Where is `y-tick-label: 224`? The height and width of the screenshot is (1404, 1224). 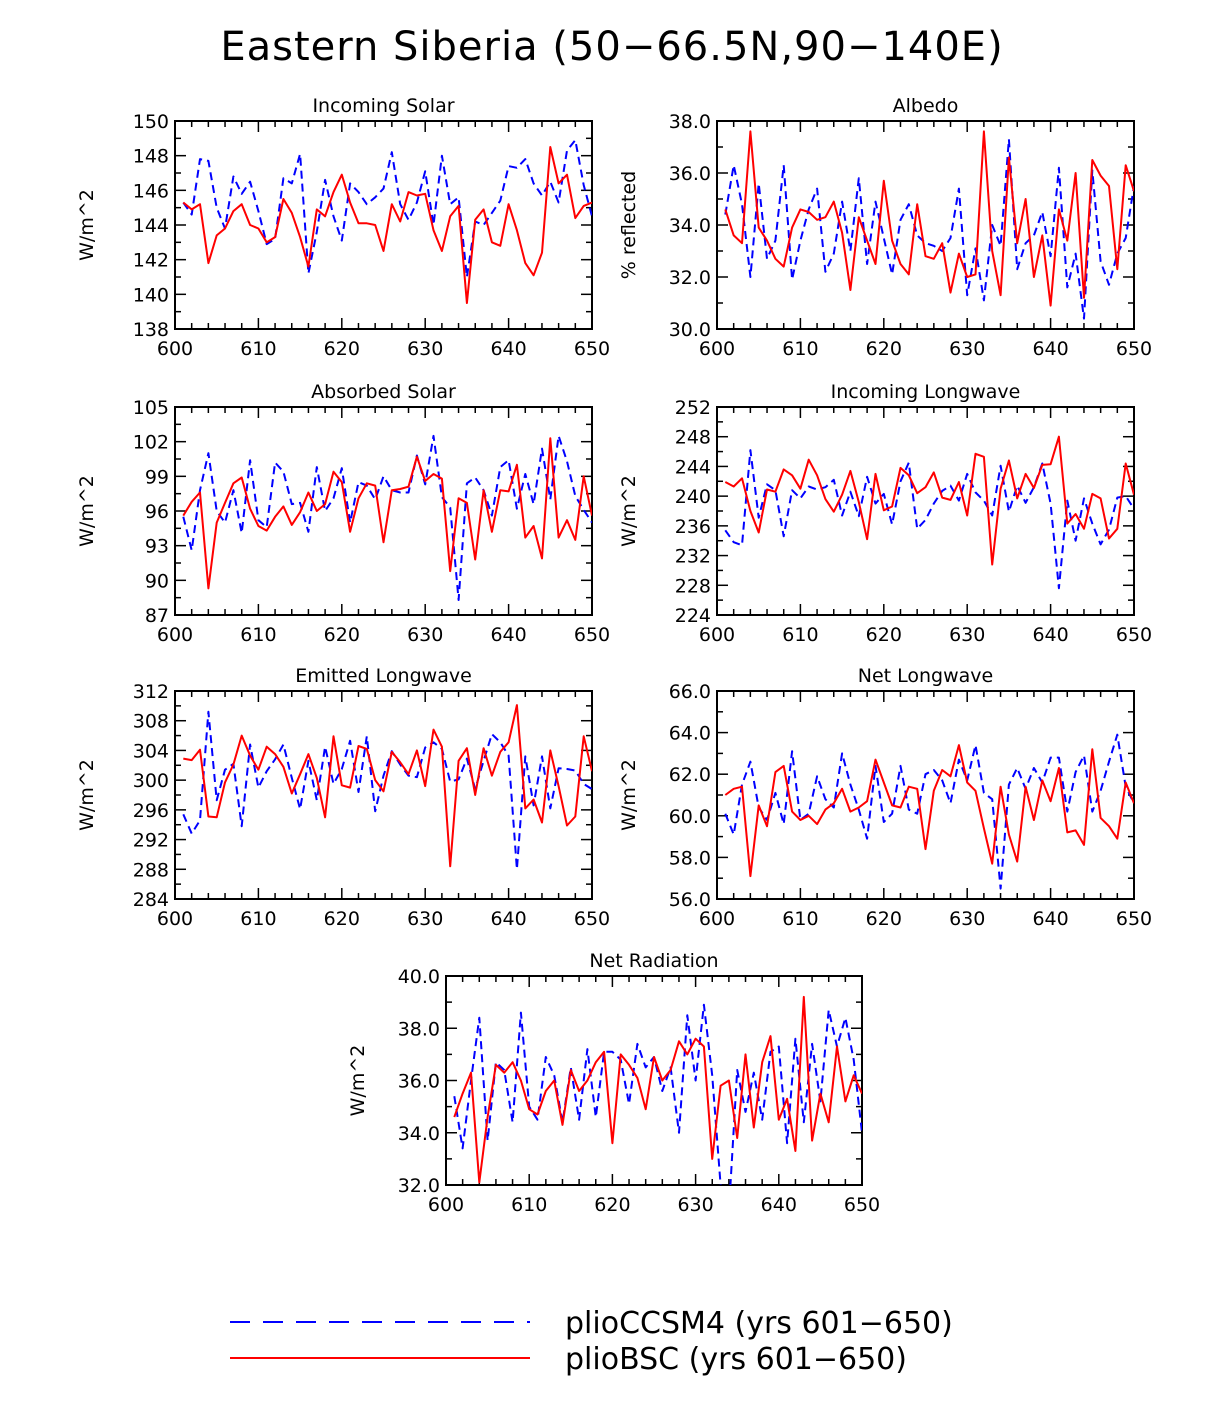
y-tick-label: 224 is located at coordinates (693, 616).